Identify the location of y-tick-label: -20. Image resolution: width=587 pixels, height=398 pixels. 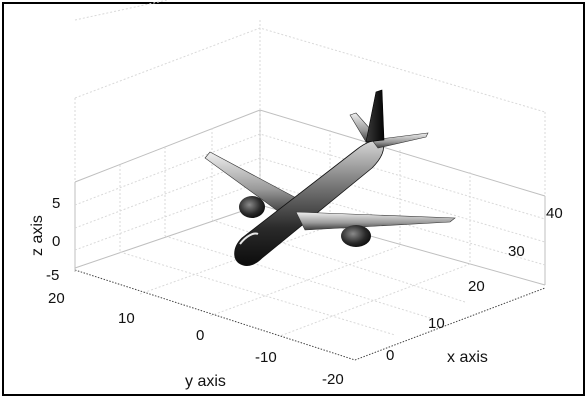
(333, 379).